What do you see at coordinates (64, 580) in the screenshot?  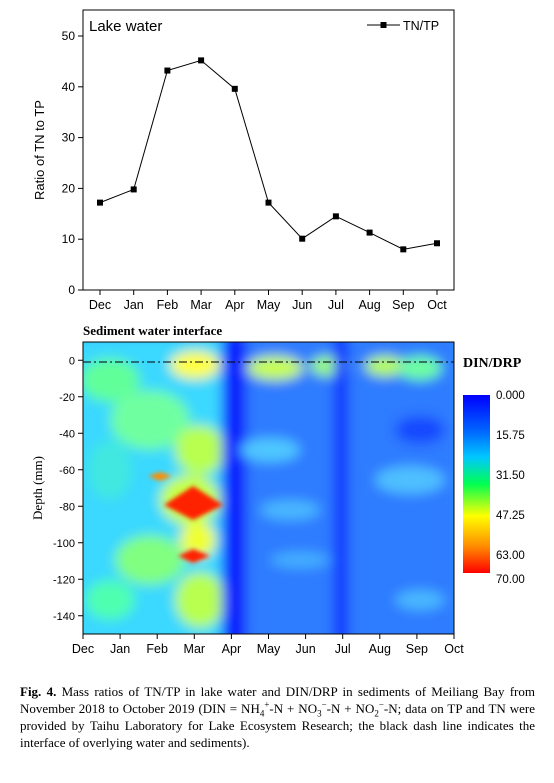 I see `heatmap-y-tick-label: -120` at bounding box center [64, 580].